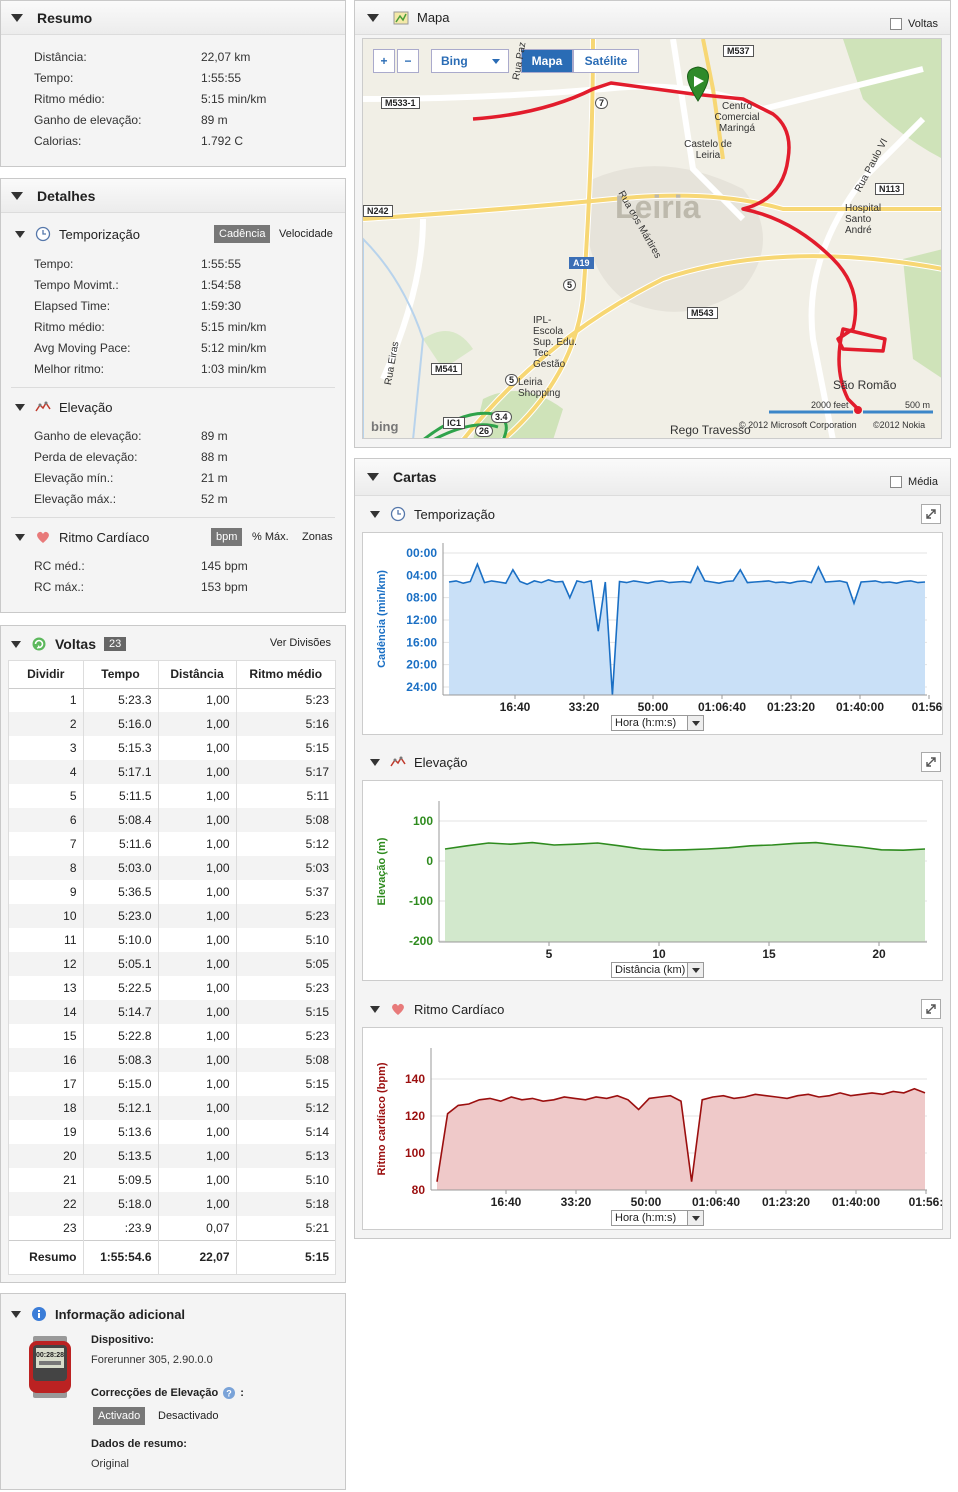  Describe the element at coordinates (398, 761) in the screenshot. I see `elevation-icon` at that location.